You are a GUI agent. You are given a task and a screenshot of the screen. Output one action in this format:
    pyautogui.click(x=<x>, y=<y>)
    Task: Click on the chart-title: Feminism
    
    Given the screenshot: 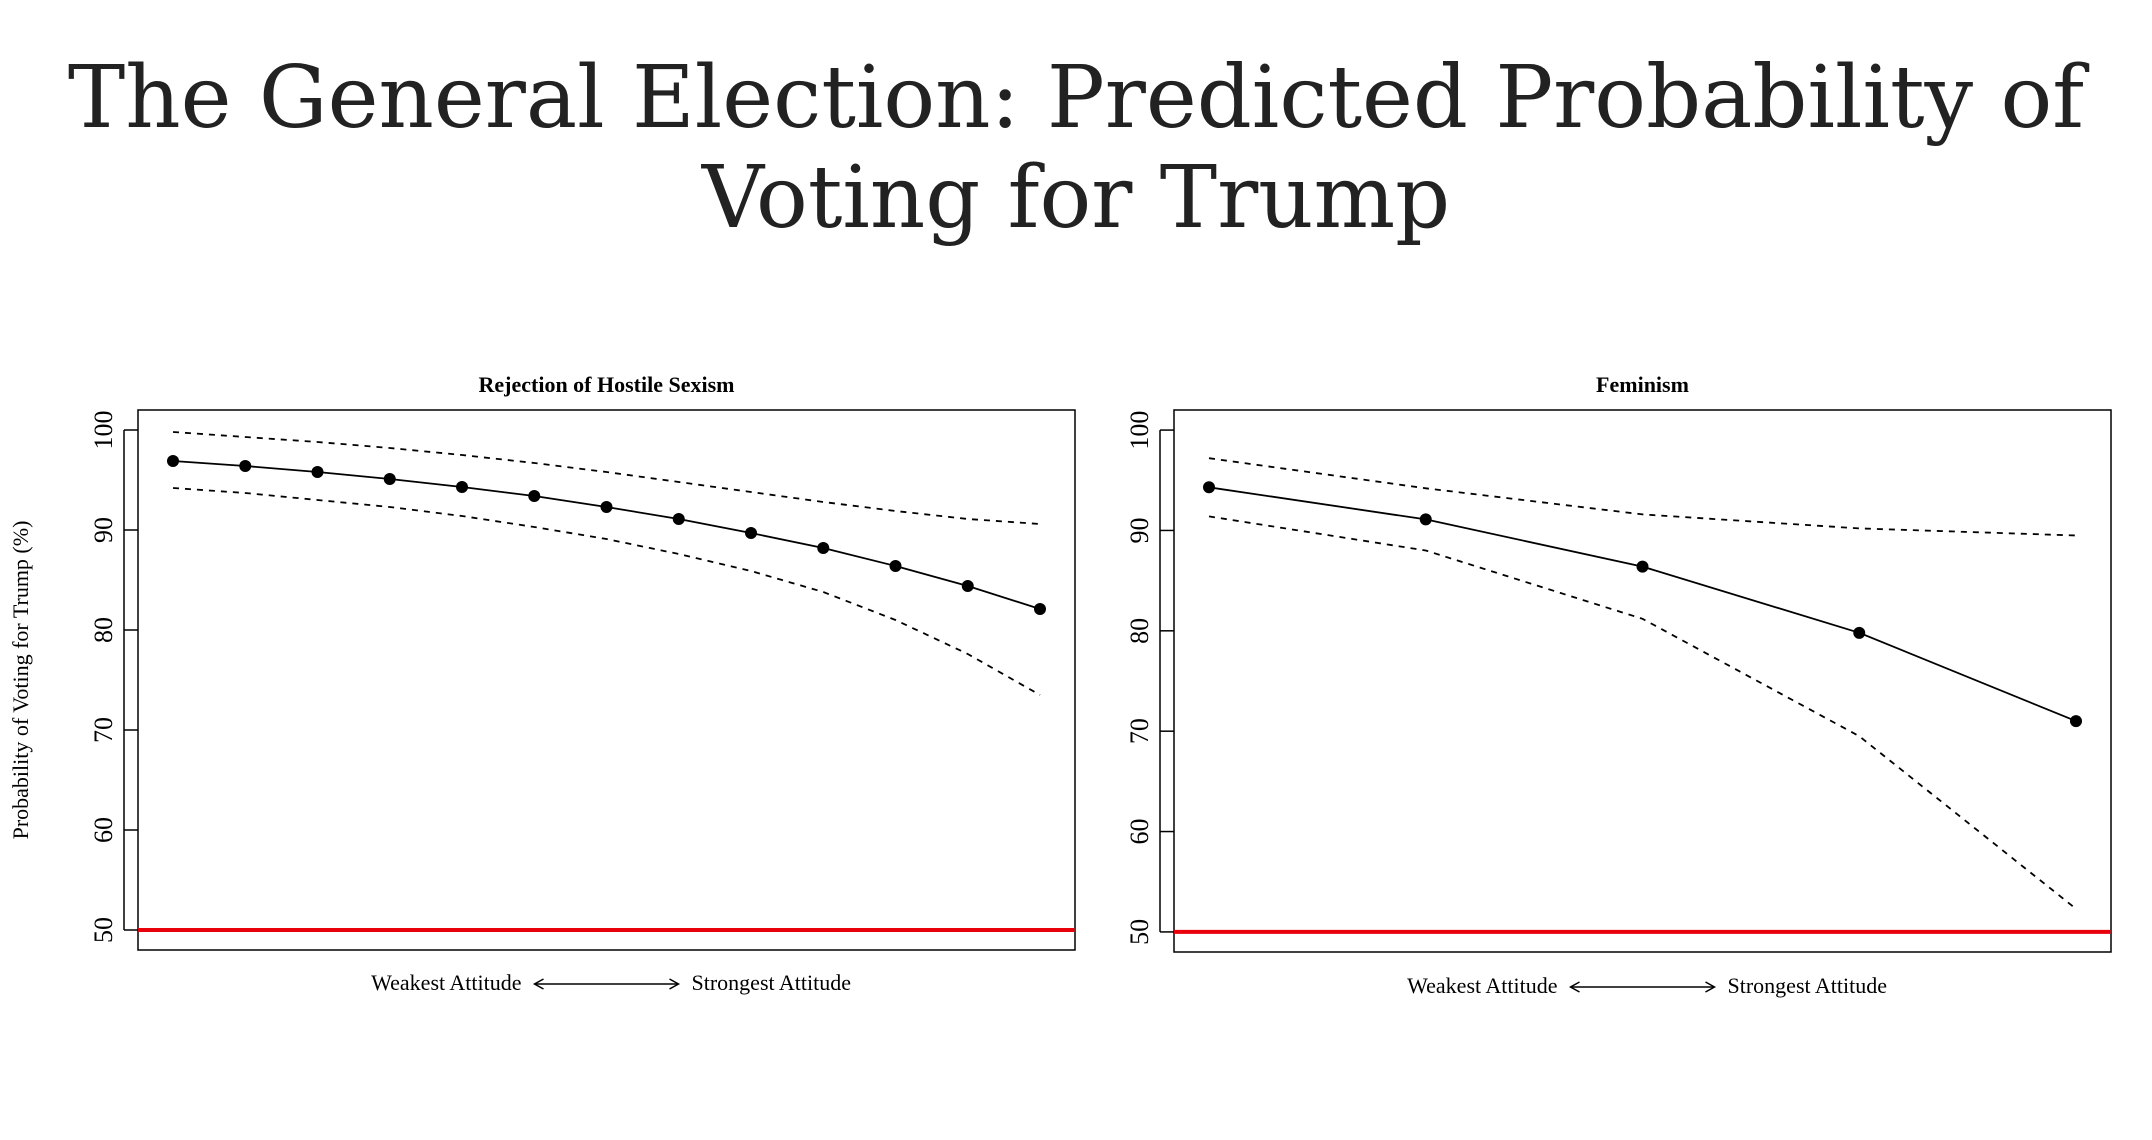 What is the action you would take?
    pyautogui.click(x=1642, y=384)
    